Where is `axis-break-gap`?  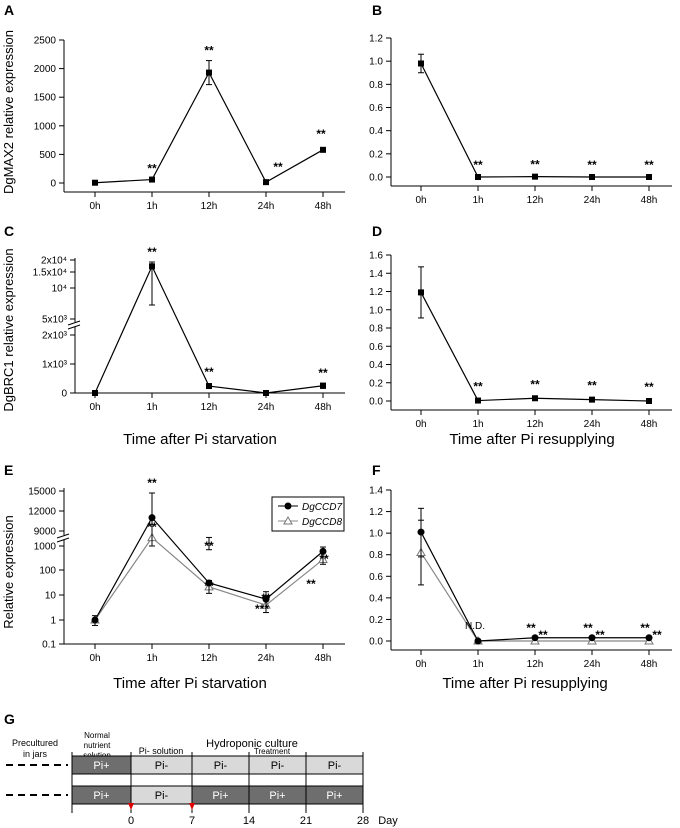 axis-break-gap is located at coordinates (64, 537).